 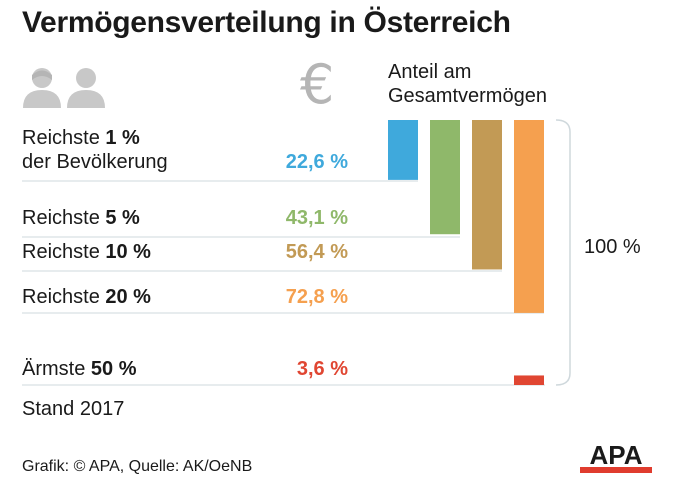 What do you see at coordinates (612, 247) in the screenshot?
I see `total-label: 100 %` at bounding box center [612, 247].